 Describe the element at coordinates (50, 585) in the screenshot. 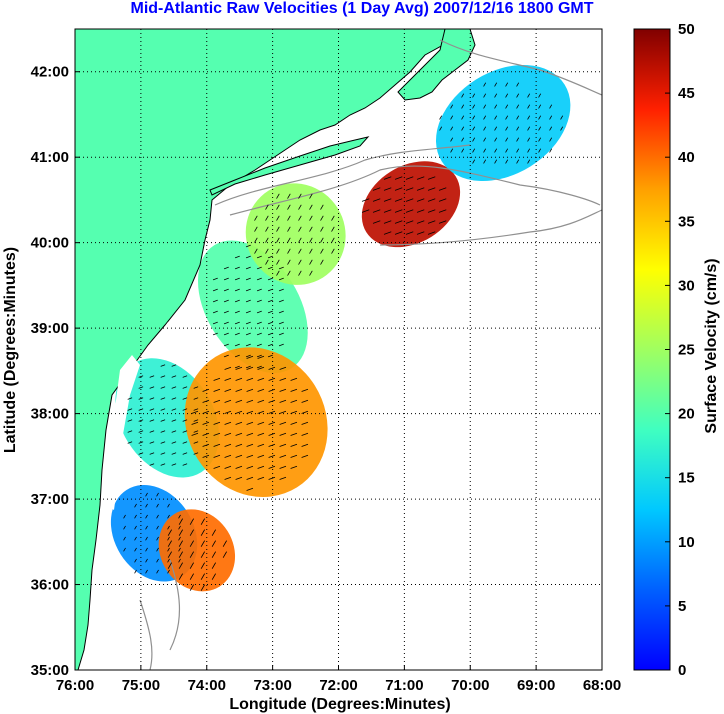

I see `y-tick-label: 36:00` at that location.